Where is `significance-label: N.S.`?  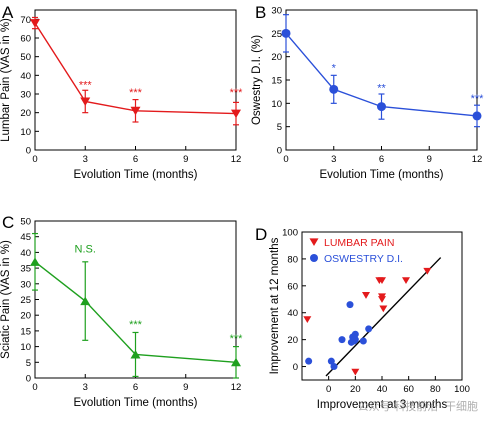 significance-label: N.S. is located at coordinates (85, 249).